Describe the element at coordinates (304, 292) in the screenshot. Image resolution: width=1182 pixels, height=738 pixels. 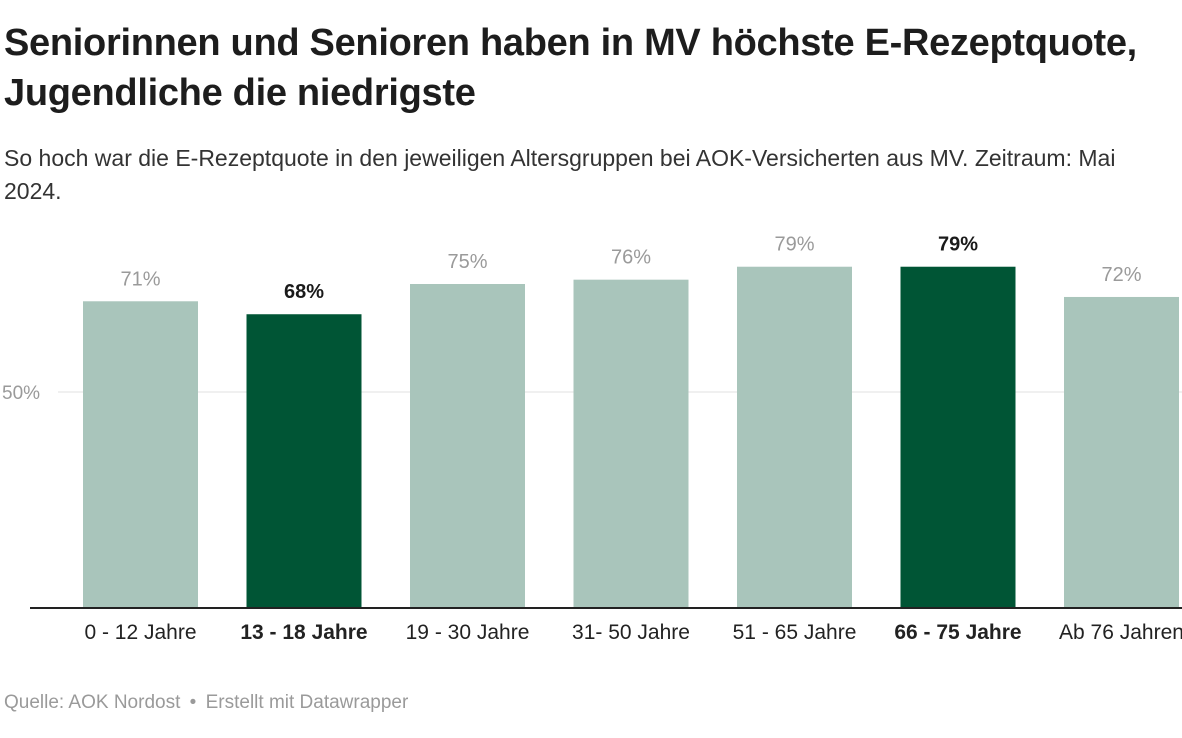
I see `value-label: 68%` at that location.